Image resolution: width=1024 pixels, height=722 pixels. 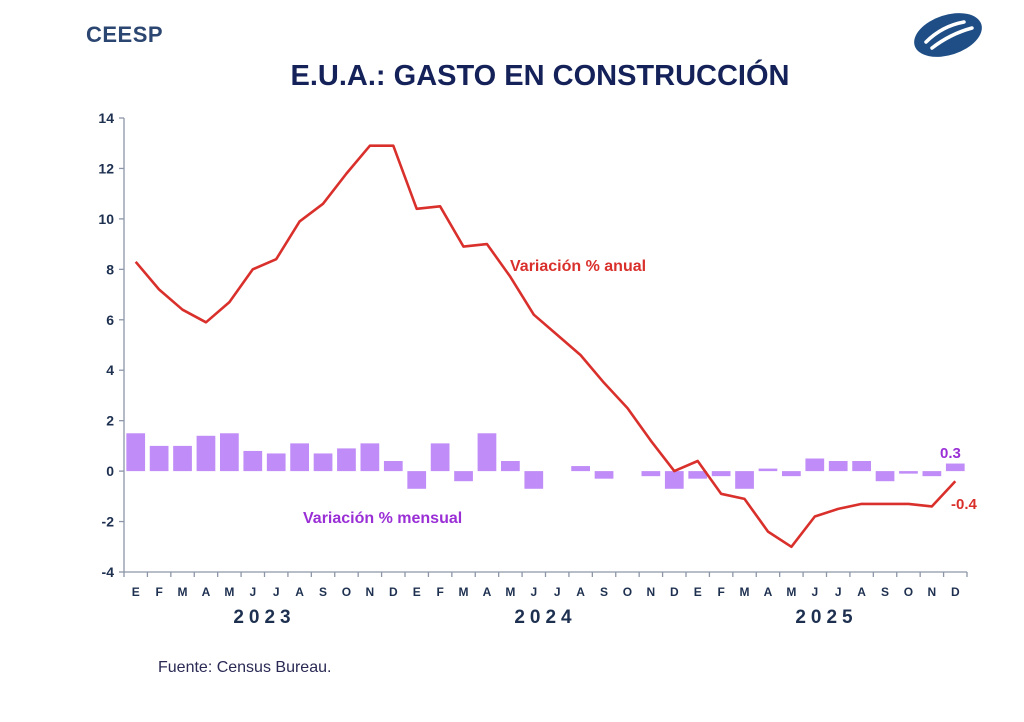 I want to click on ceesp-logo-icon, so click(x=948, y=35).